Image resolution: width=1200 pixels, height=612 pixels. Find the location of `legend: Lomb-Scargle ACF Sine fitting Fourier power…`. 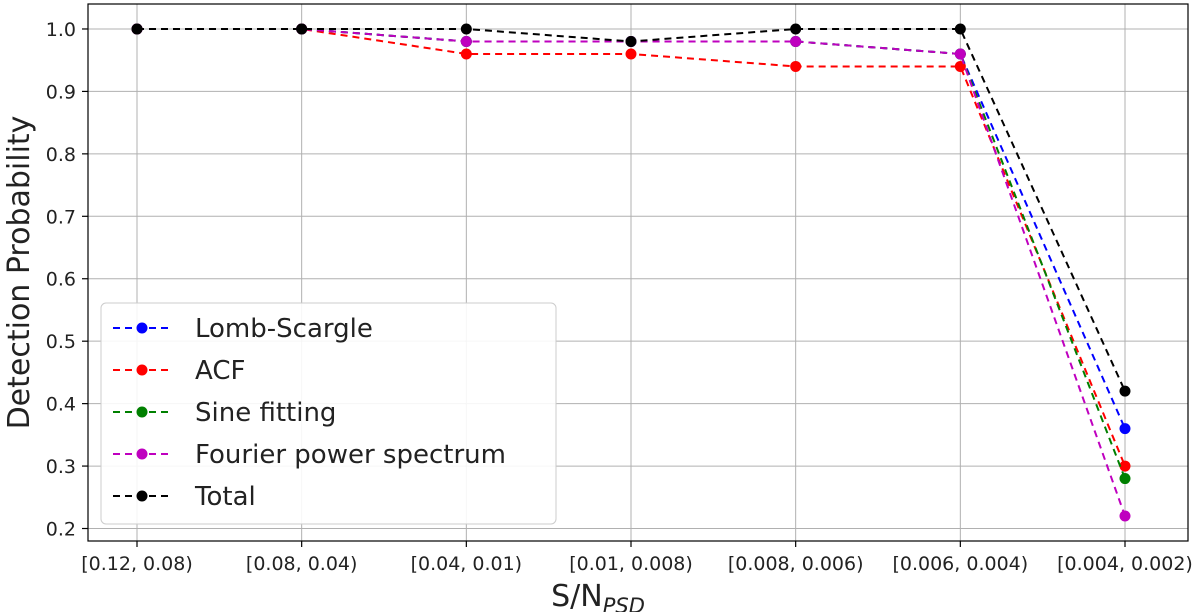

legend: Lomb-Scargle ACF Sine fitting Fourier power… is located at coordinates (328, 413).